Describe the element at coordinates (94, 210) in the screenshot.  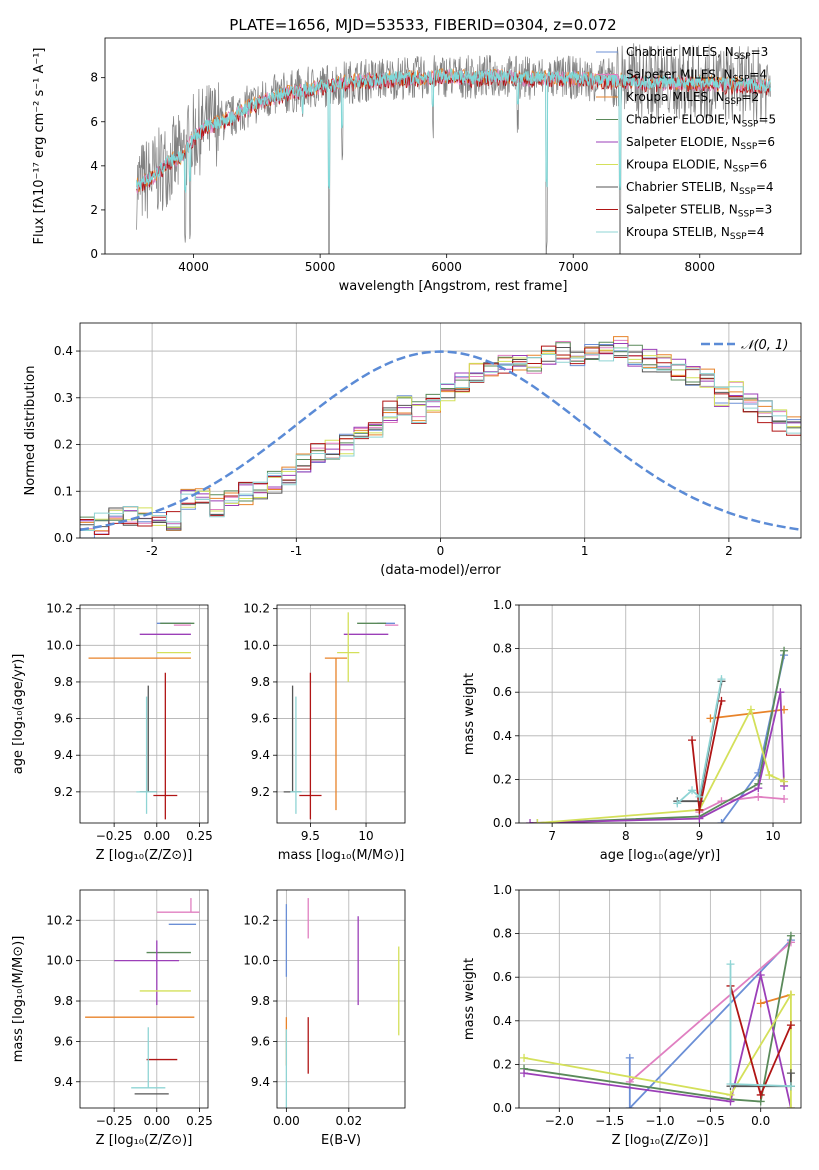
I see `y-tick-label: 2` at that location.